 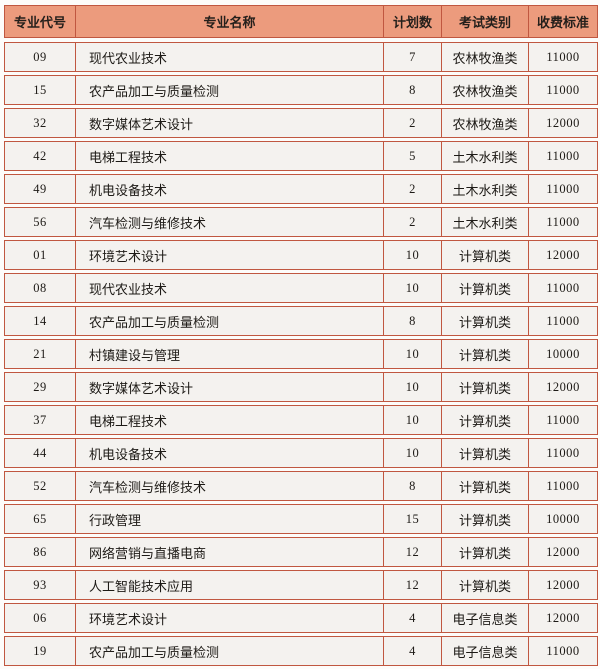 I want to click on table-row: 09 现代农业技术 7 农林牧渔类 11000, so click(x=301, y=57).